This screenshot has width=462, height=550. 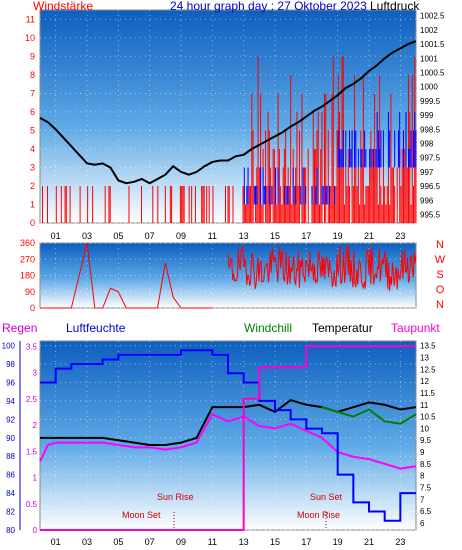 I want to click on temp-tick-label: 11, so click(x=424, y=405).